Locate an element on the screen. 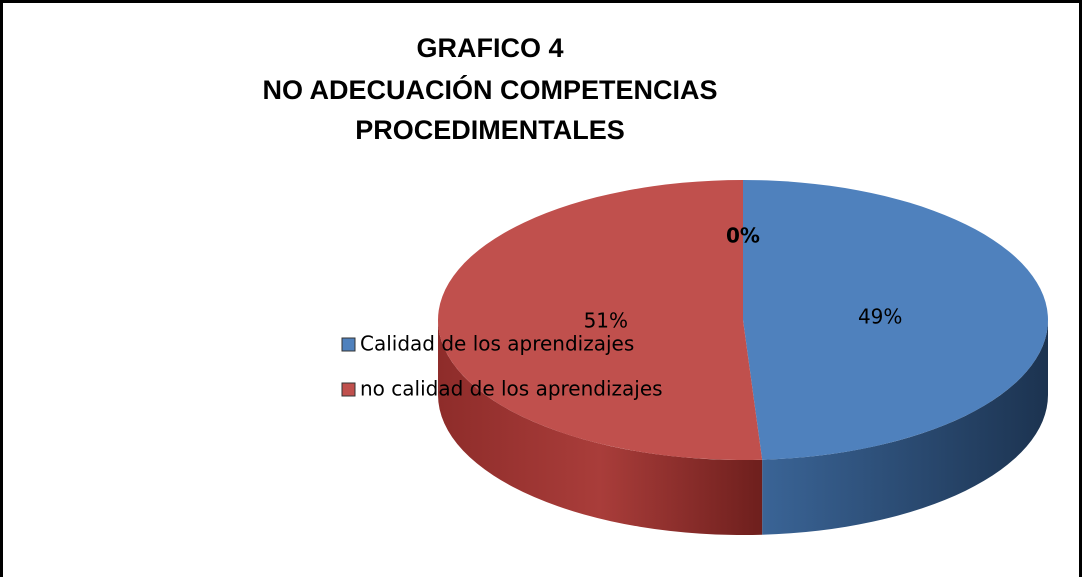  chart-title: NO ADECUACIÓN COMPETENCIAS is located at coordinates (489, 89).